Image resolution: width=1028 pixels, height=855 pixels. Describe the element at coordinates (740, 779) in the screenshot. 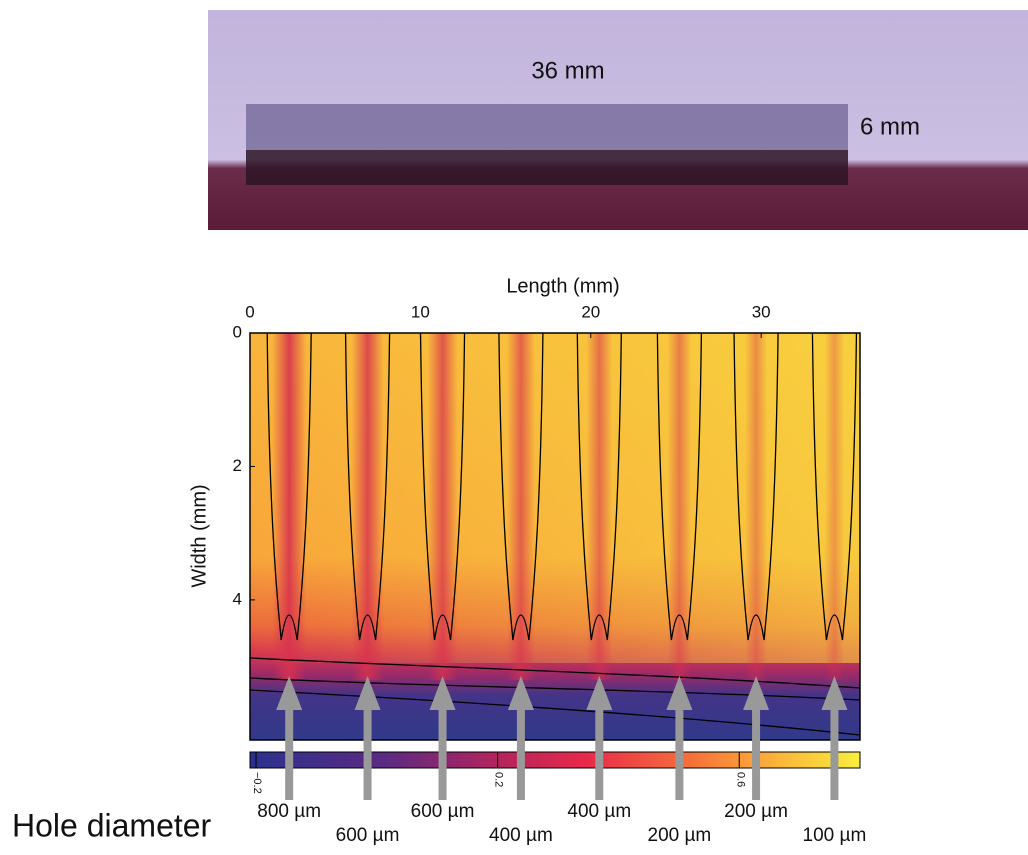

I see `colorbar-tick-label: 0.6` at that location.